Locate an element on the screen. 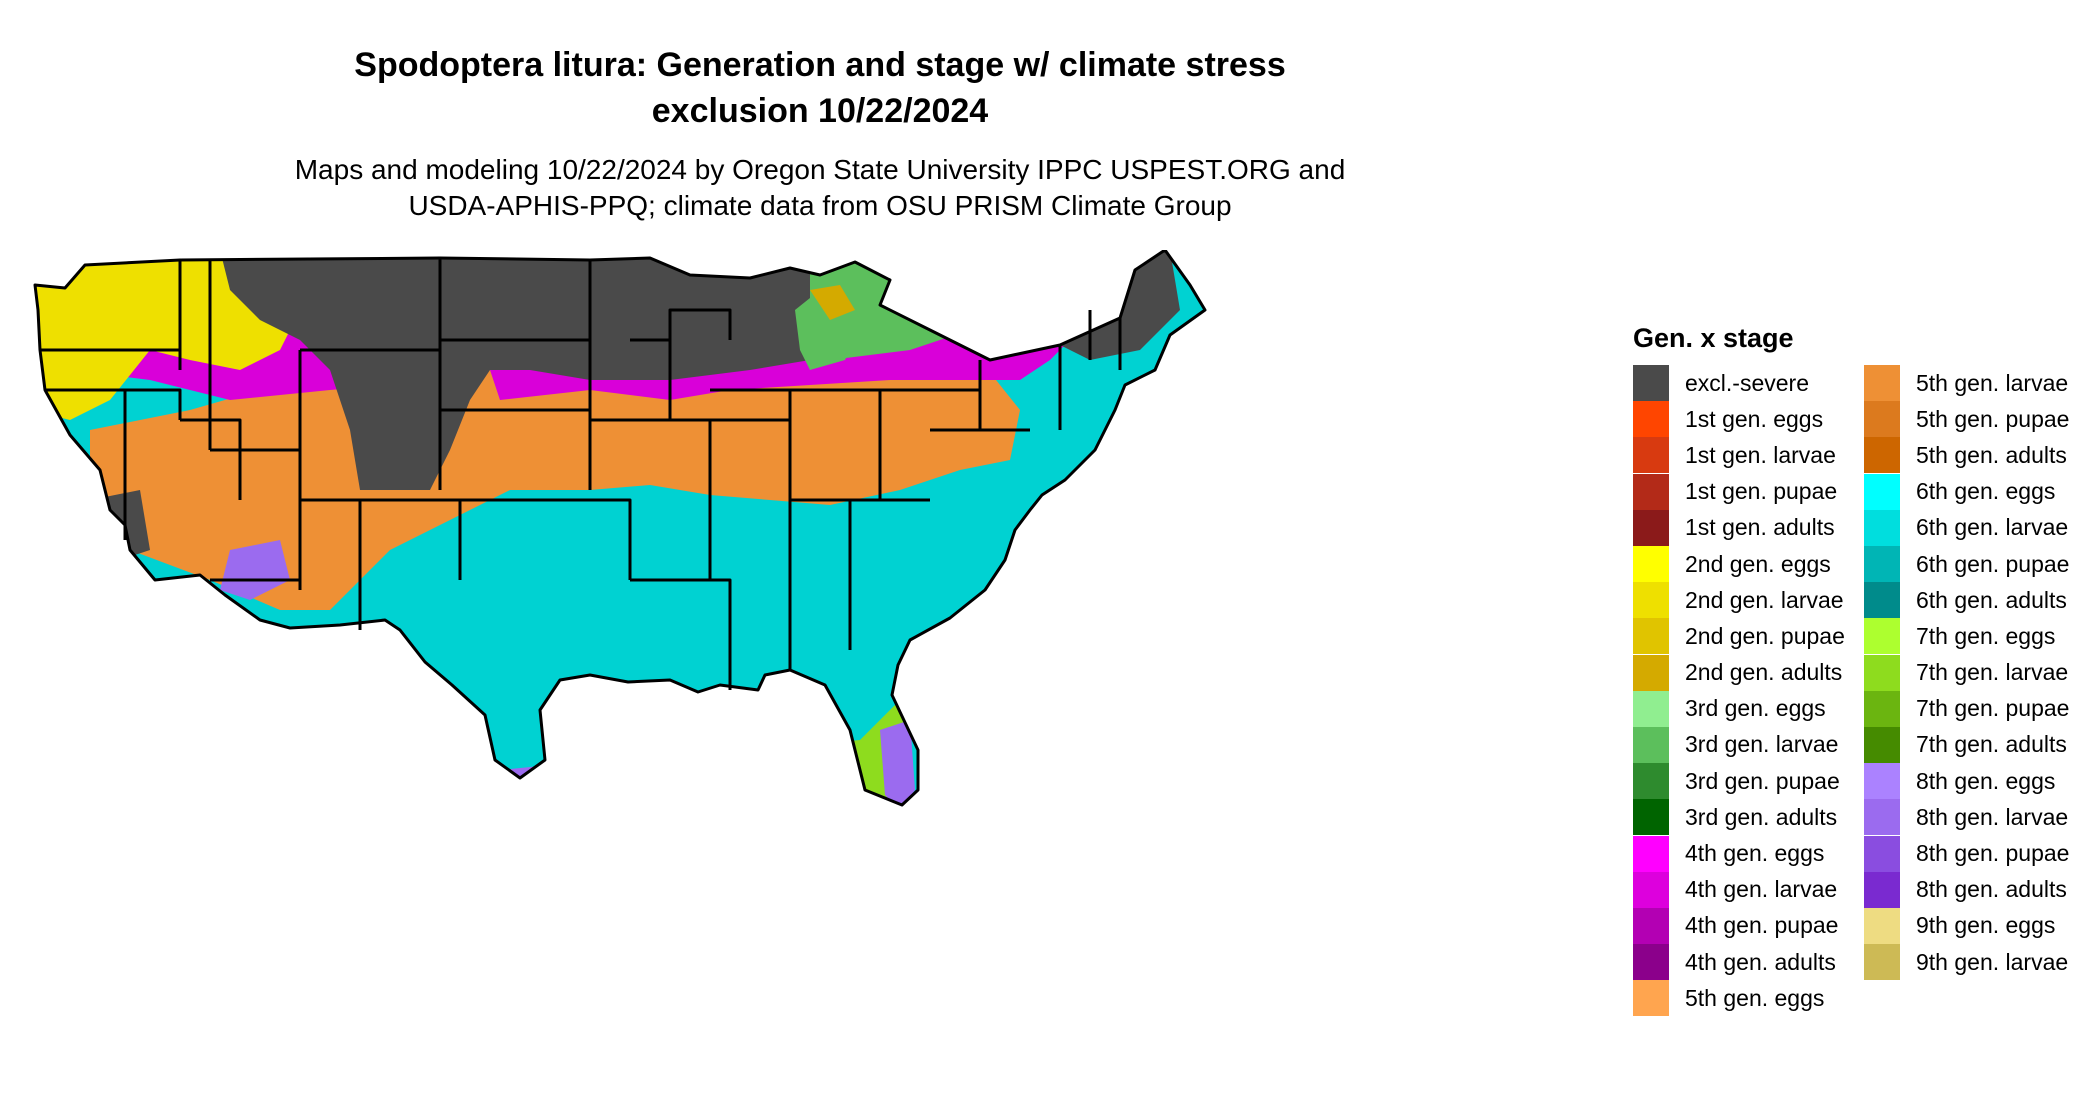  legend-label: 7th gen. adults is located at coordinates (1991, 744).